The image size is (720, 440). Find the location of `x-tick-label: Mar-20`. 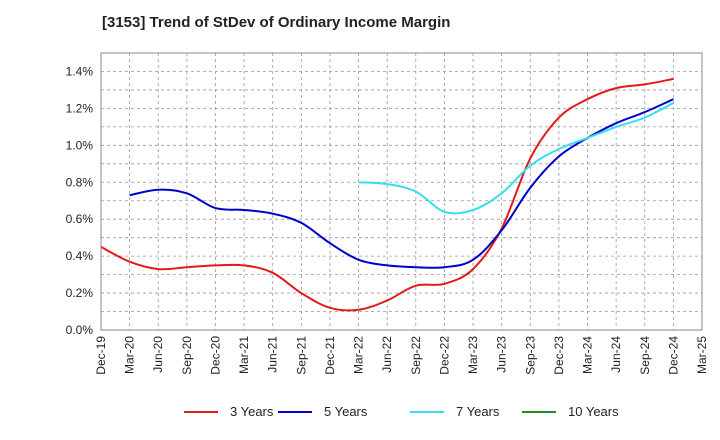

x-tick-label: Mar-20 is located at coordinates (130, 355).